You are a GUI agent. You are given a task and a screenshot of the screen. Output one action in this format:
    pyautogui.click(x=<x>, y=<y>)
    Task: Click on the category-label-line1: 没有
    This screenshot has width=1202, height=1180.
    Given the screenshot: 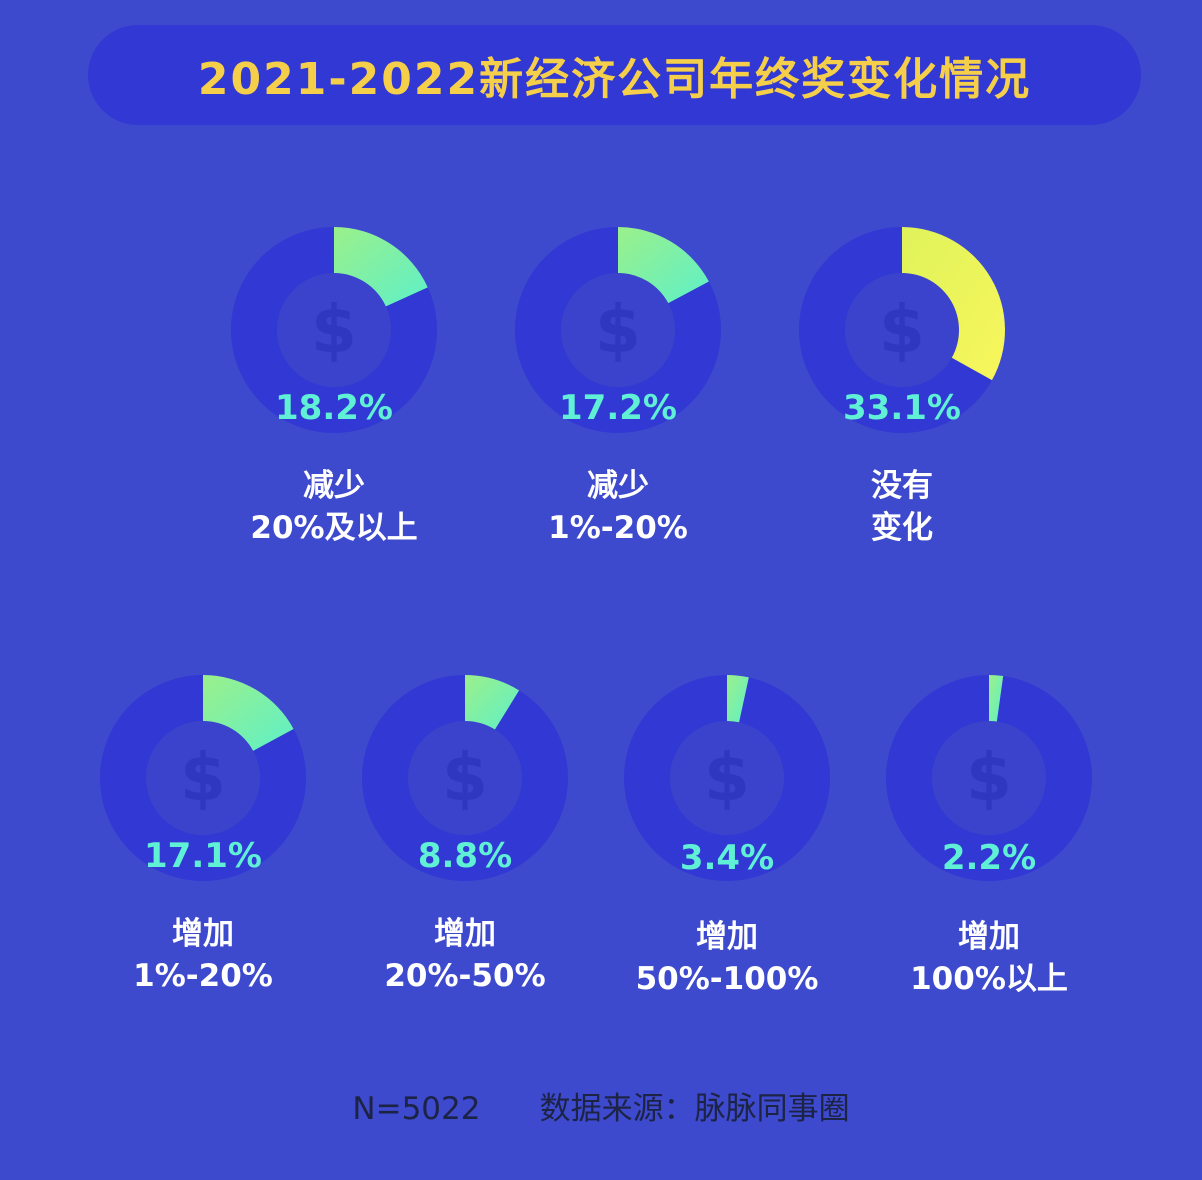 What is the action you would take?
    pyautogui.click(x=902, y=486)
    